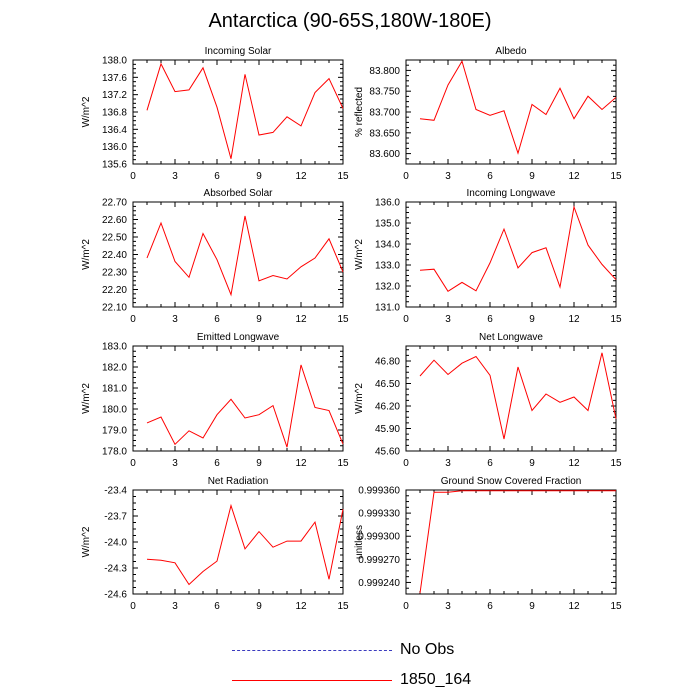  I want to click on panel-title: Incoming Longwave, so click(511, 193).